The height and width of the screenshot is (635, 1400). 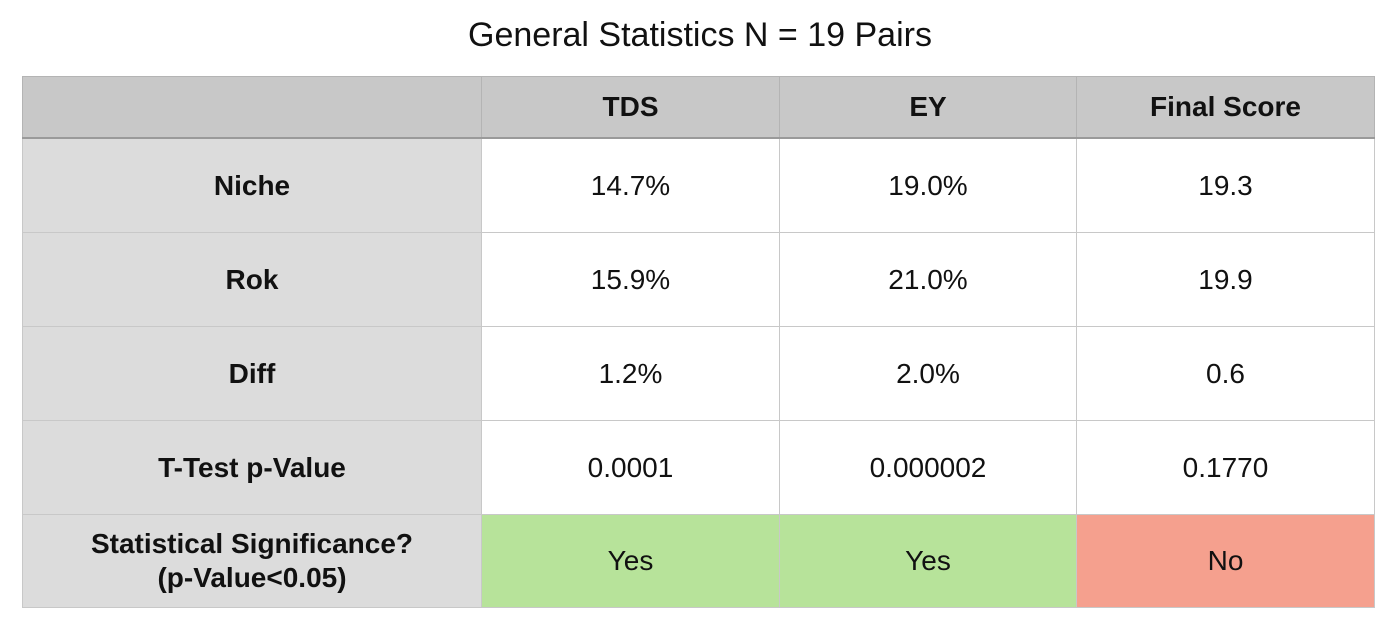 What do you see at coordinates (928, 467) in the screenshot?
I see `cell-ttest-ey: 0.000002` at bounding box center [928, 467].